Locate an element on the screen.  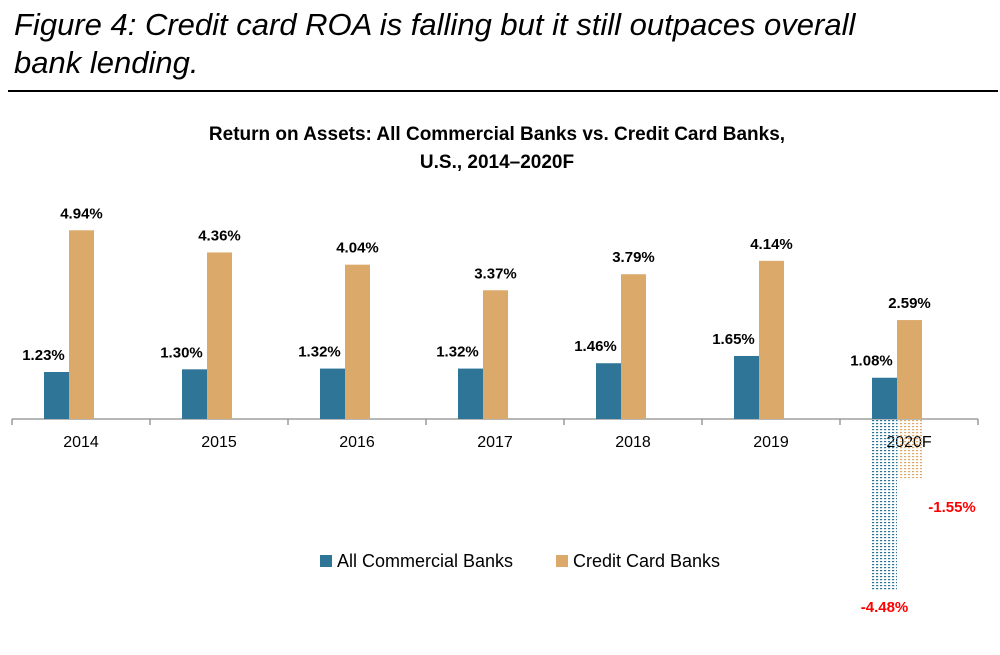
bar-credit-card-banks-2020f is located at coordinates (909, 369).